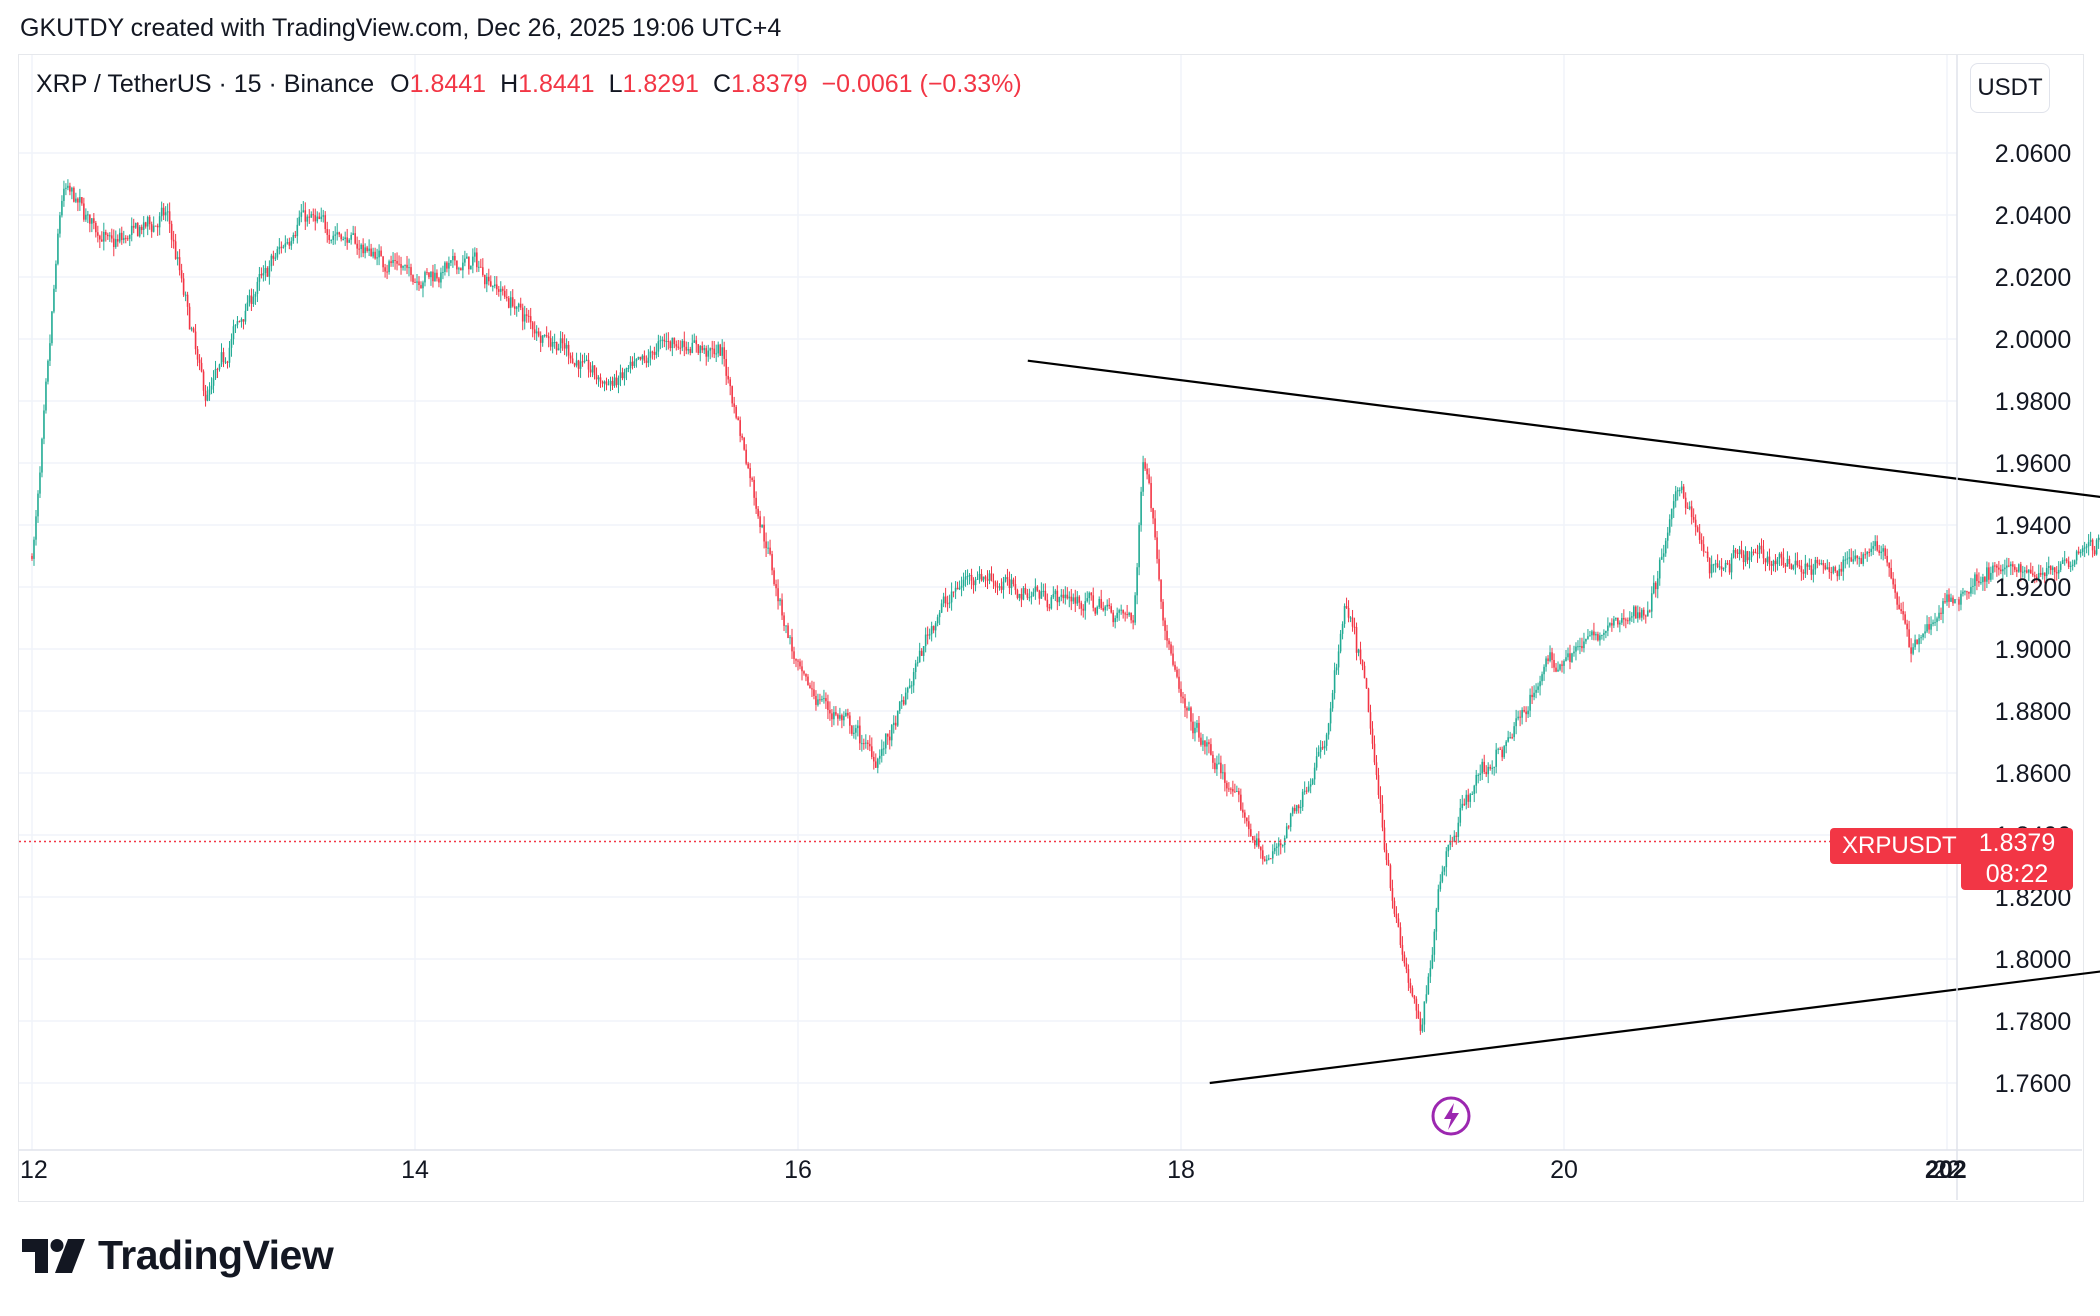  Describe the element at coordinates (798, 1170) in the screenshot. I see `x-tick-label: 16` at that location.